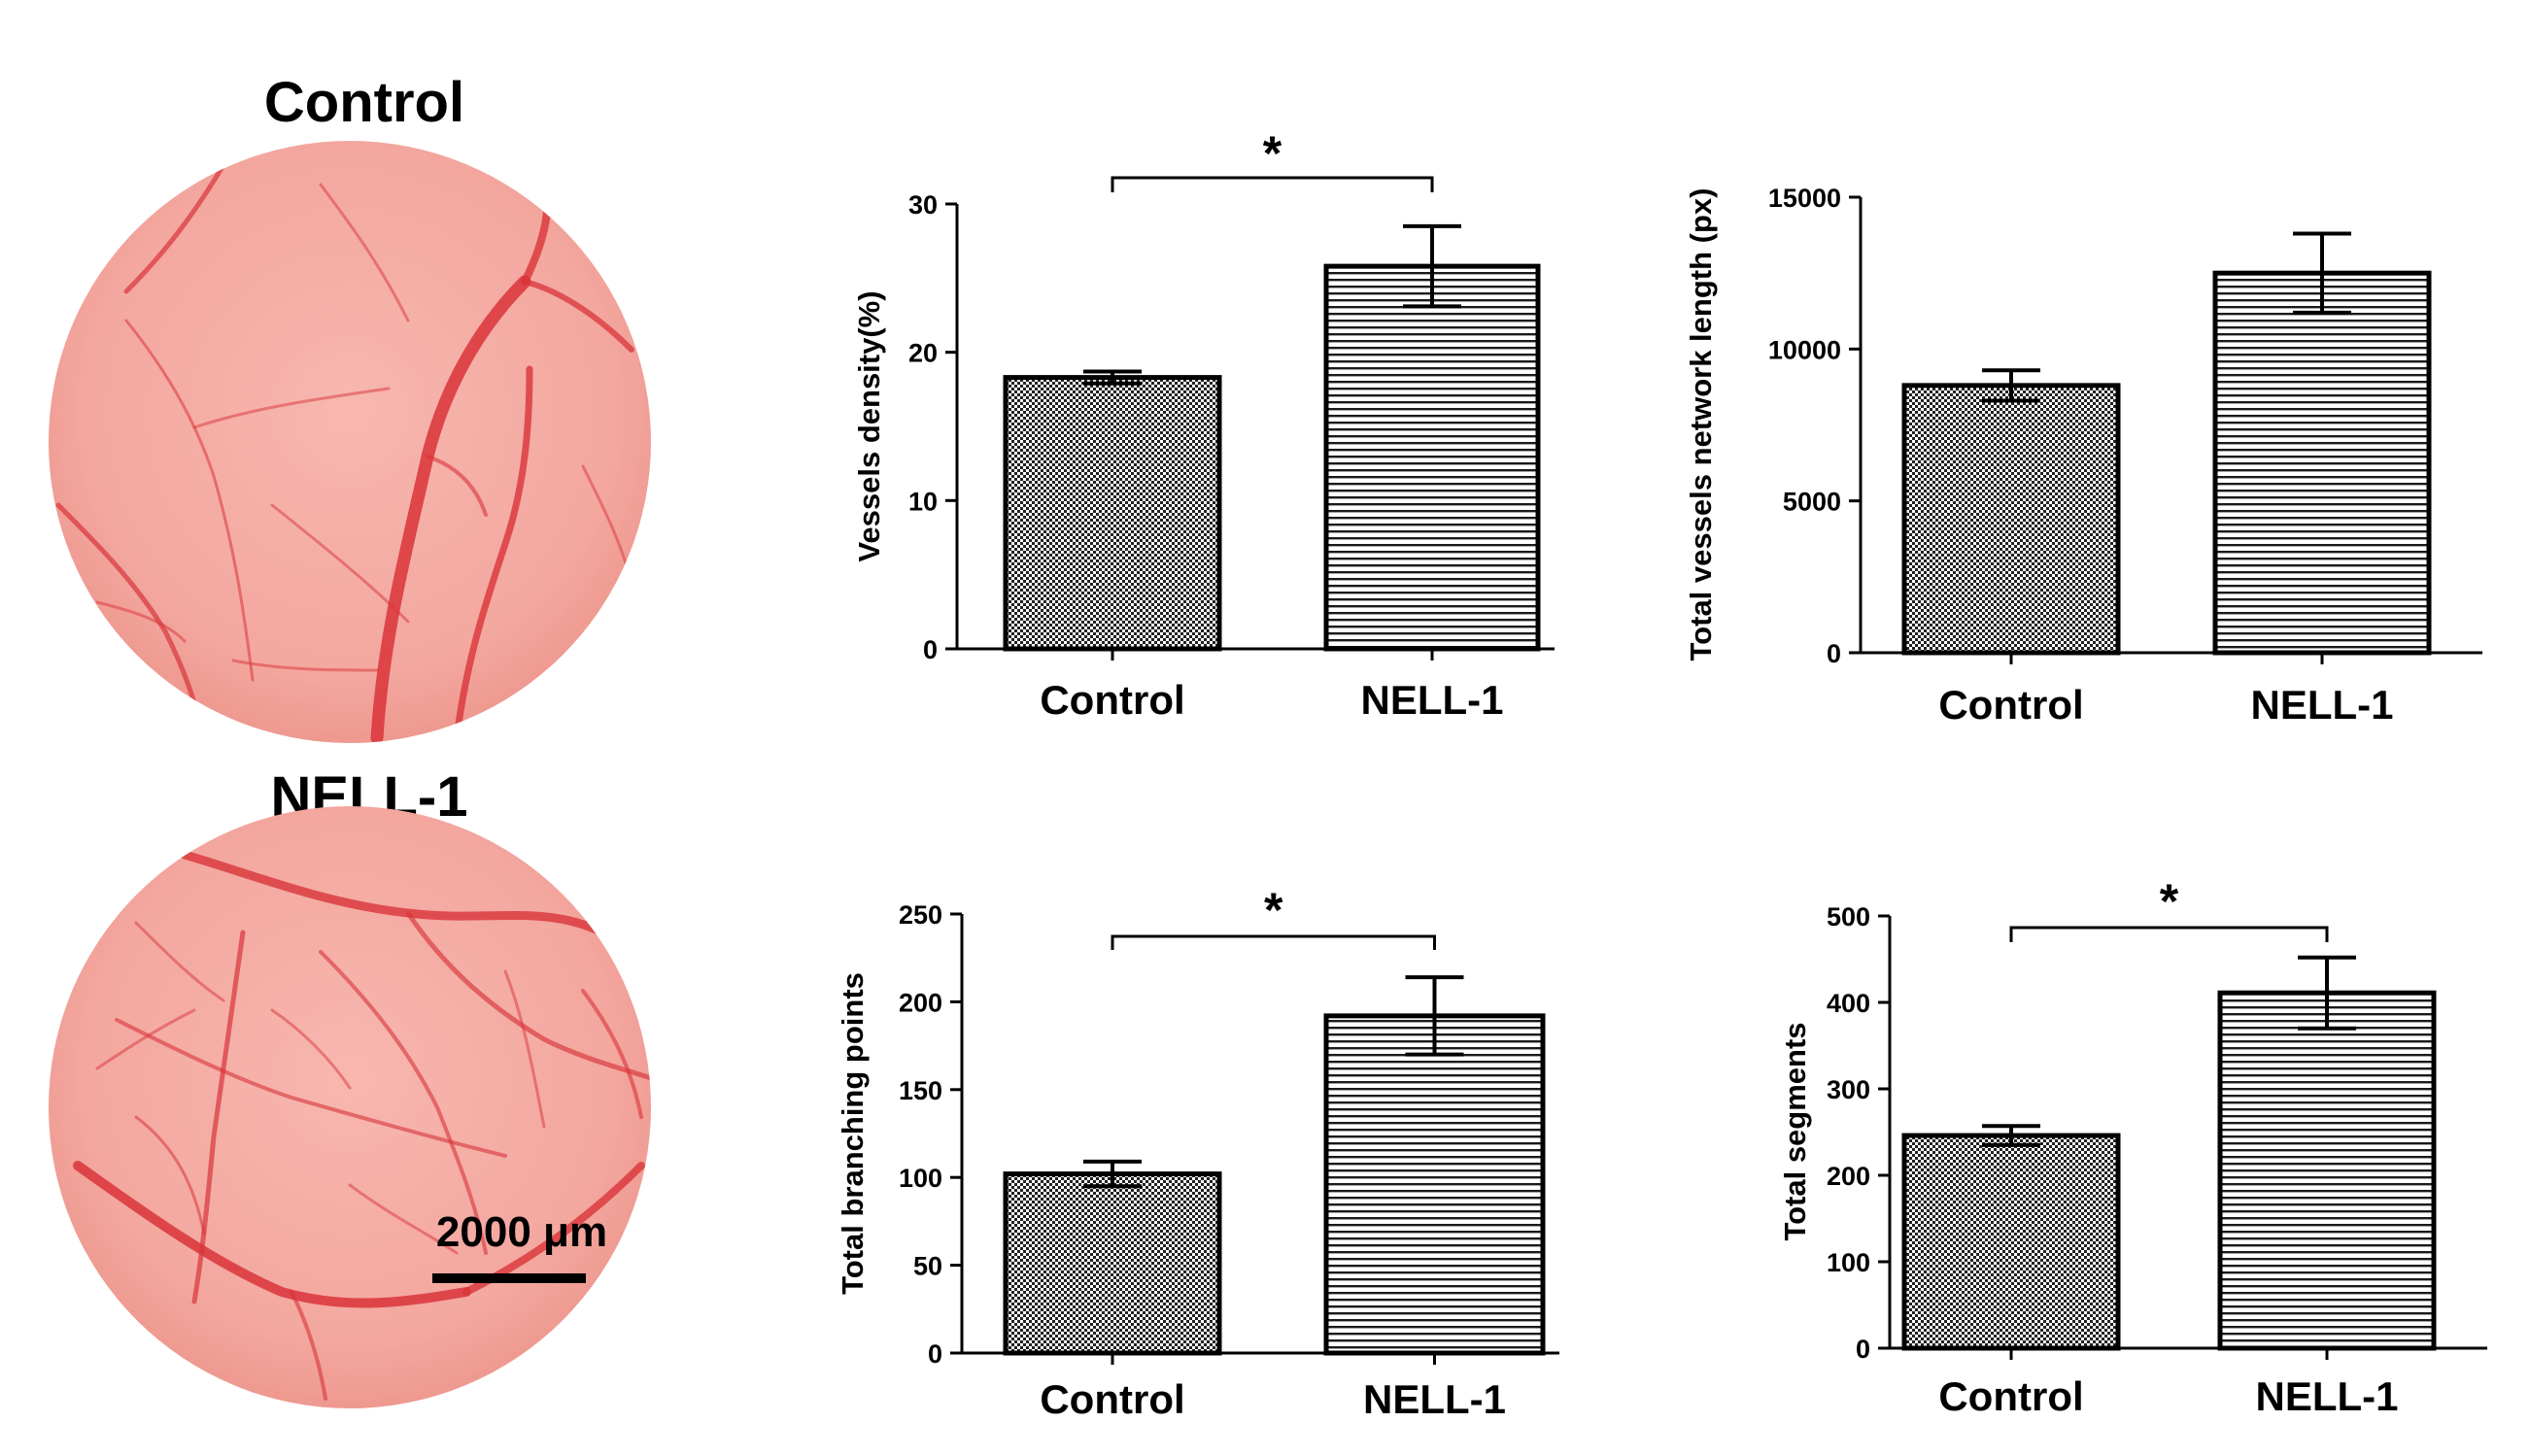  What do you see at coordinates (522, 1232) in the screenshot?
I see `scale-bar-label: 2000 μm` at bounding box center [522, 1232].